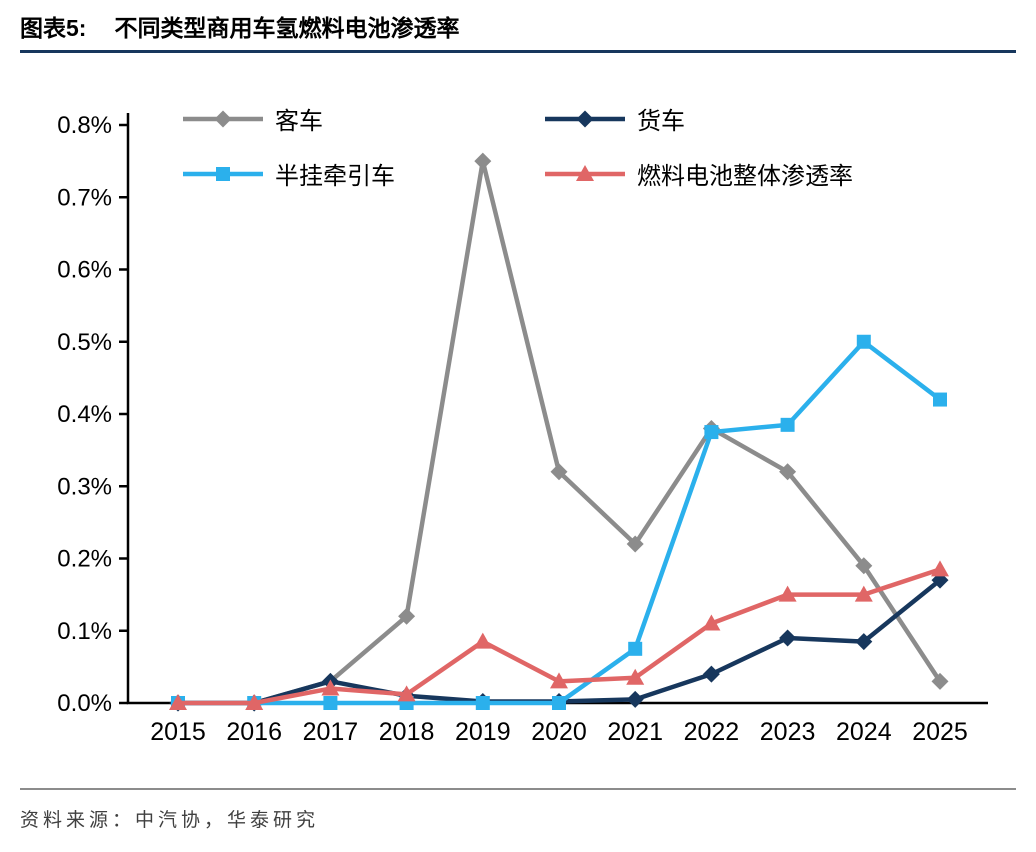 This screenshot has height=852, width=1036. What do you see at coordinates (223, 173) in the screenshot?
I see `square-legend-marker-icon` at bounding box center [223, 173].